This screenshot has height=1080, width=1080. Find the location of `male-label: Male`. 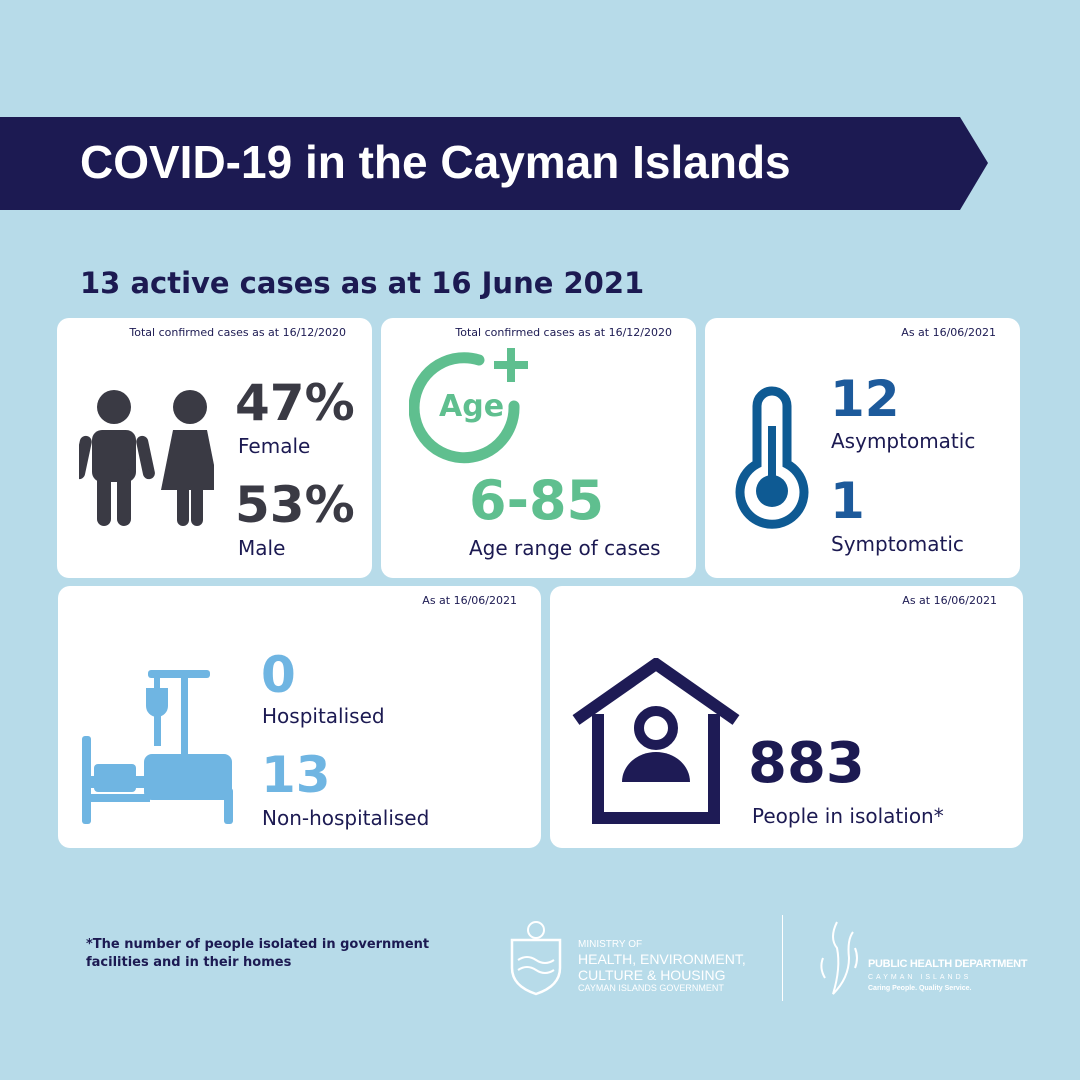

male-label: Male is located at coordinates (262, 548).